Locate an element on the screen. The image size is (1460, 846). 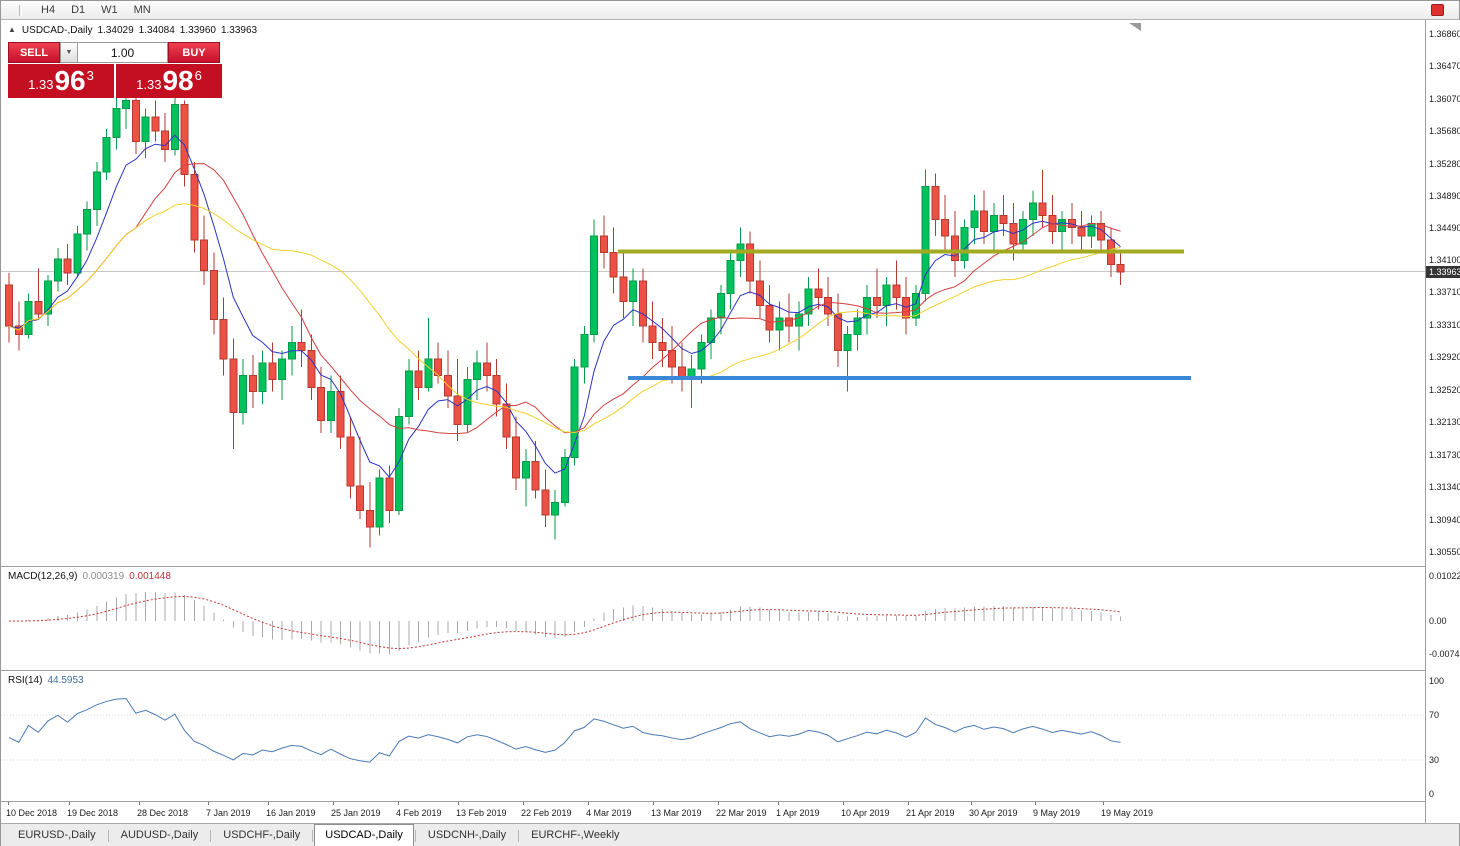
buy-button: BUY is located at coordinates (194, 52).